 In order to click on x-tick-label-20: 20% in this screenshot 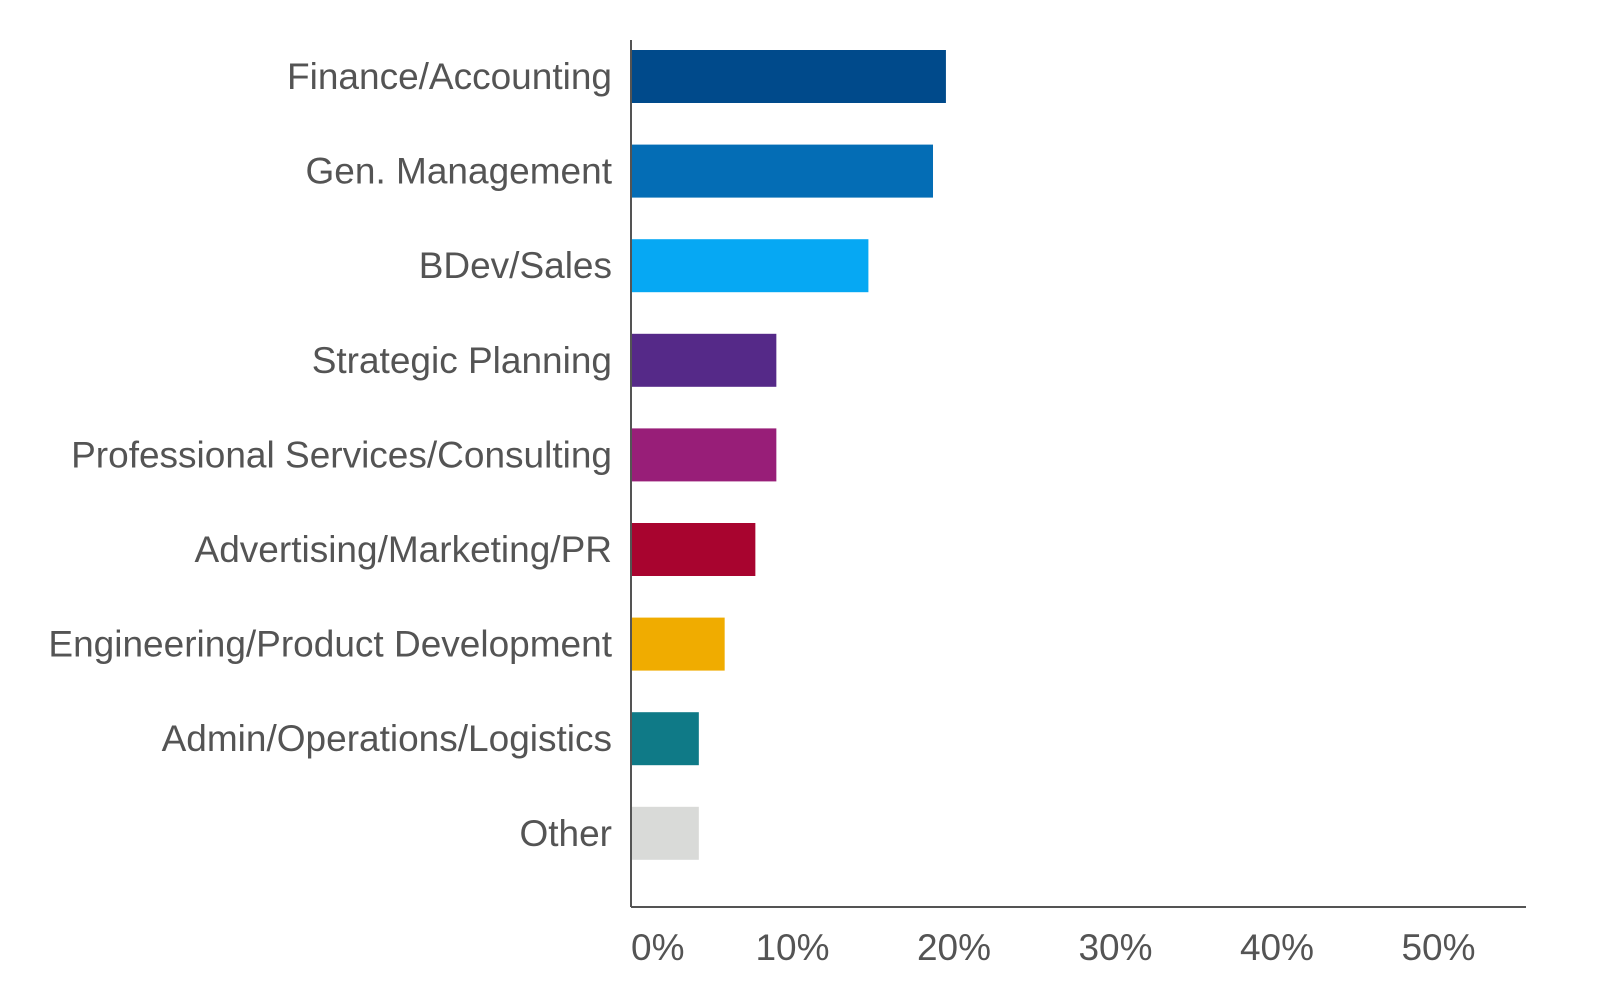, I will do `click(954, 947)`.